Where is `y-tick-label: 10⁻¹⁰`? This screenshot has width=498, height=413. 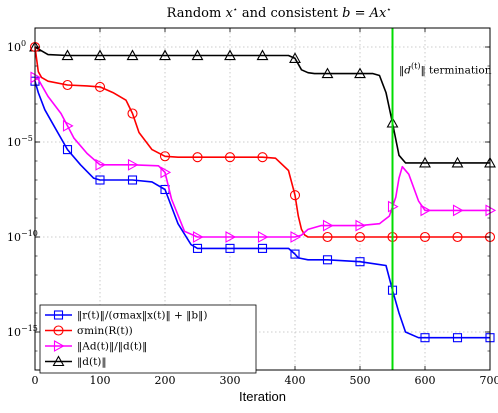 y-tick-label: 10⁻¹⁰ is located at coordinates (22, 236).